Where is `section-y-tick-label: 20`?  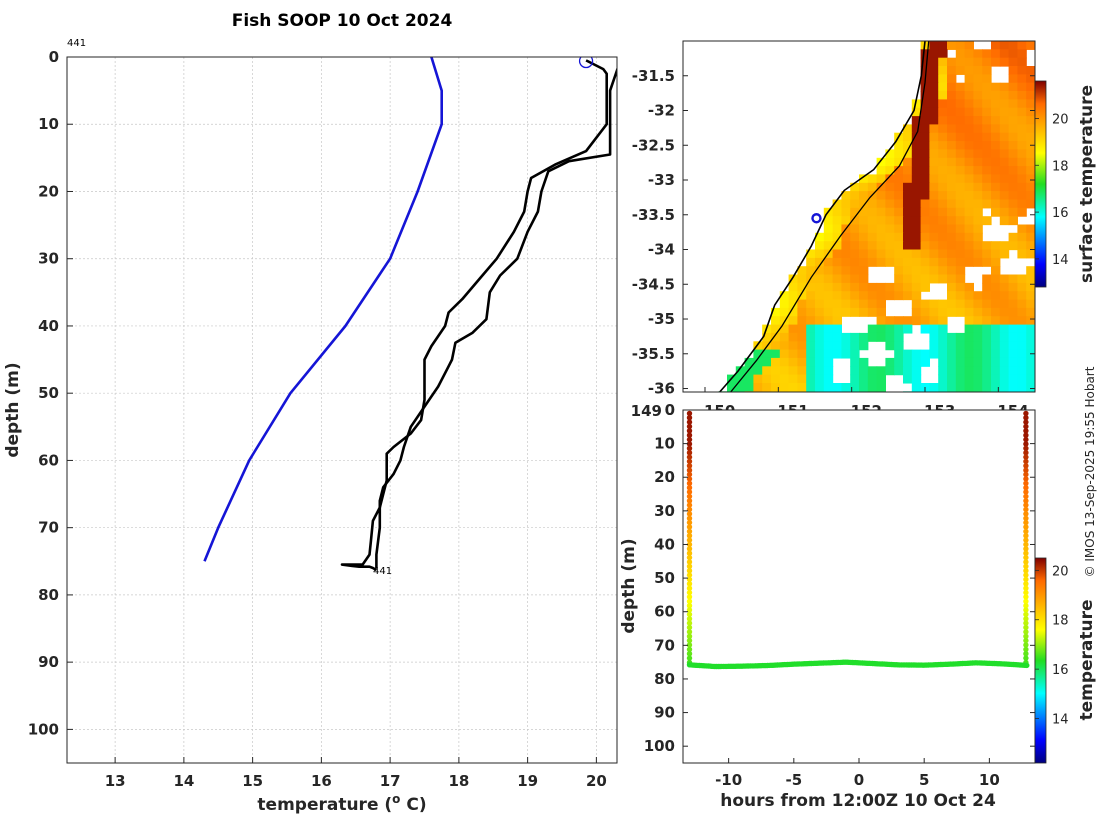
section-y-tick-label: 20 is located at coordinates (664, 477).